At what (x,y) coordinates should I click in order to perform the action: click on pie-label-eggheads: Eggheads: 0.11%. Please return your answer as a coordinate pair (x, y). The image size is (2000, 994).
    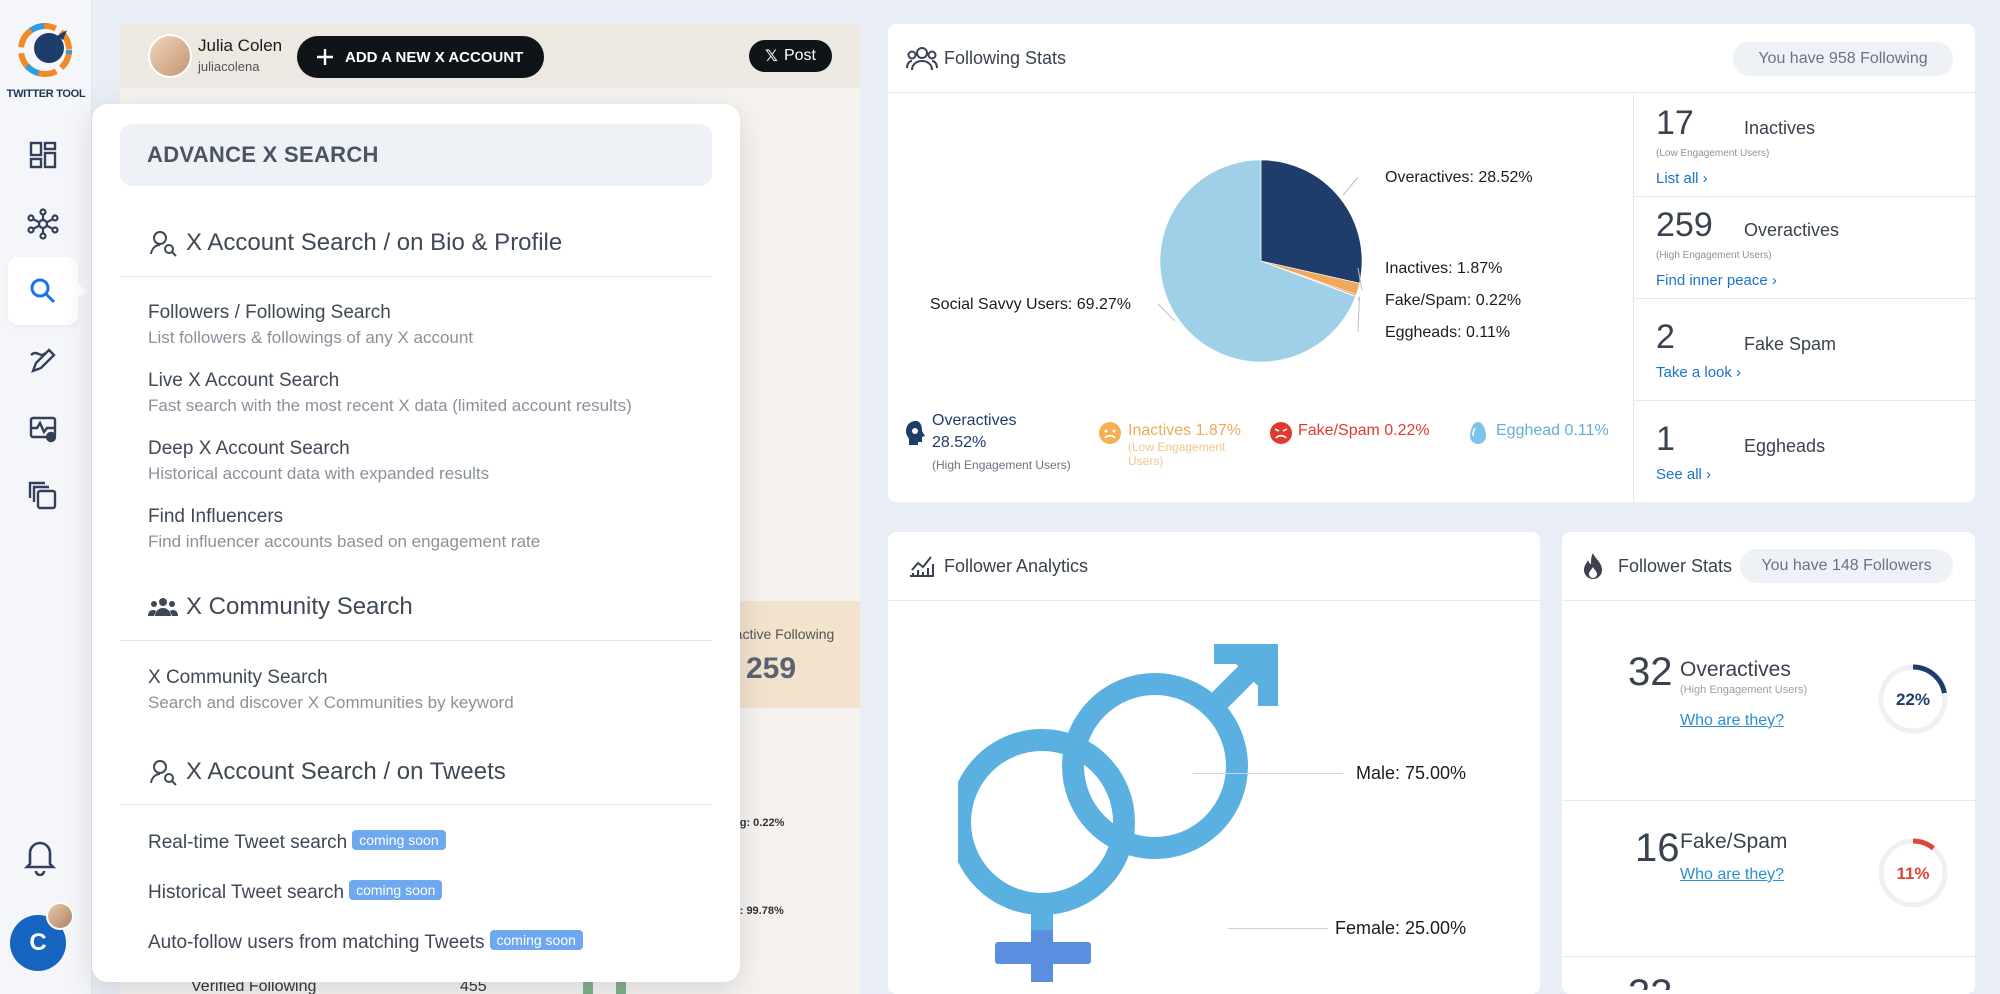
    Looking at the image, I should click on (1447, 332).